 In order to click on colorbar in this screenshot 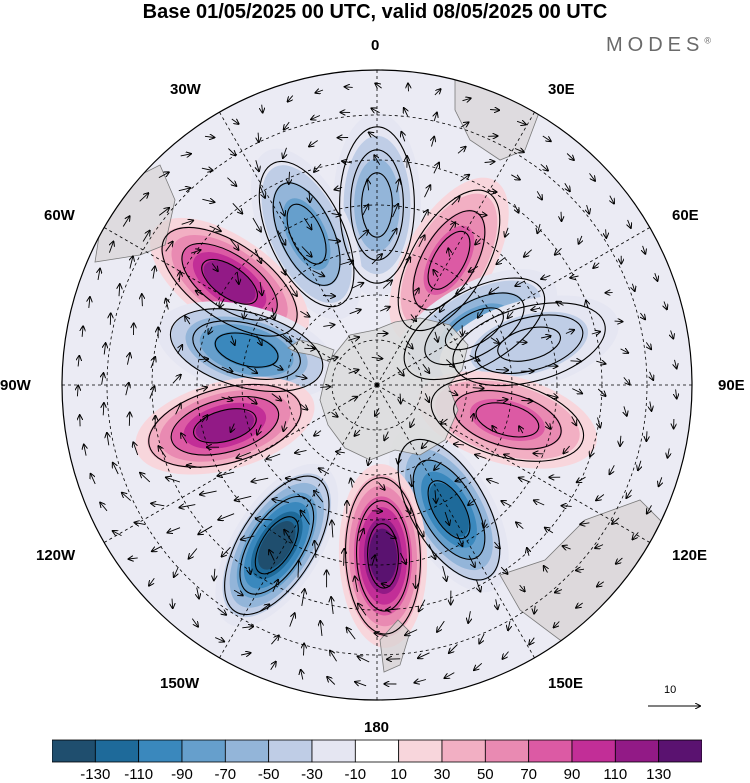, I will do `click(377, 751)`.